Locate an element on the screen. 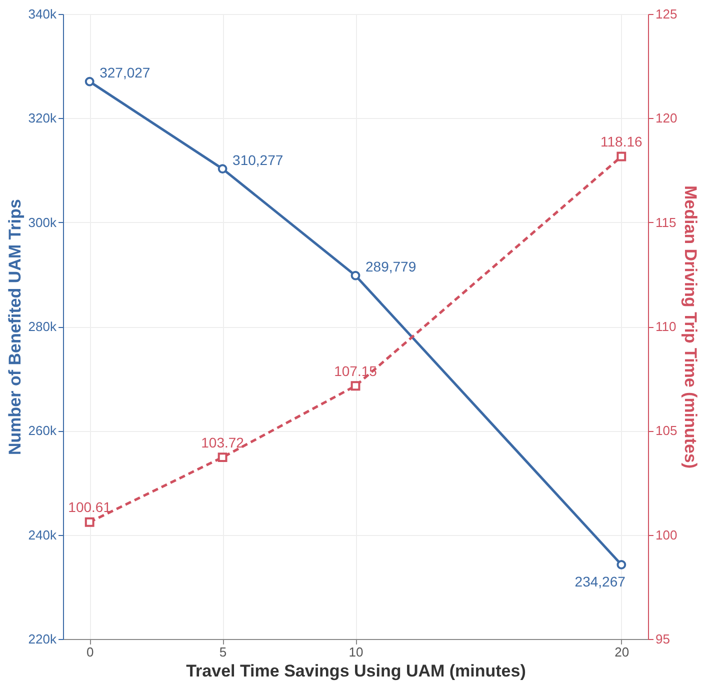 The width and height of the screenshot is (724, 684). data-label: 100.61 is located at coordinates (90, 507).